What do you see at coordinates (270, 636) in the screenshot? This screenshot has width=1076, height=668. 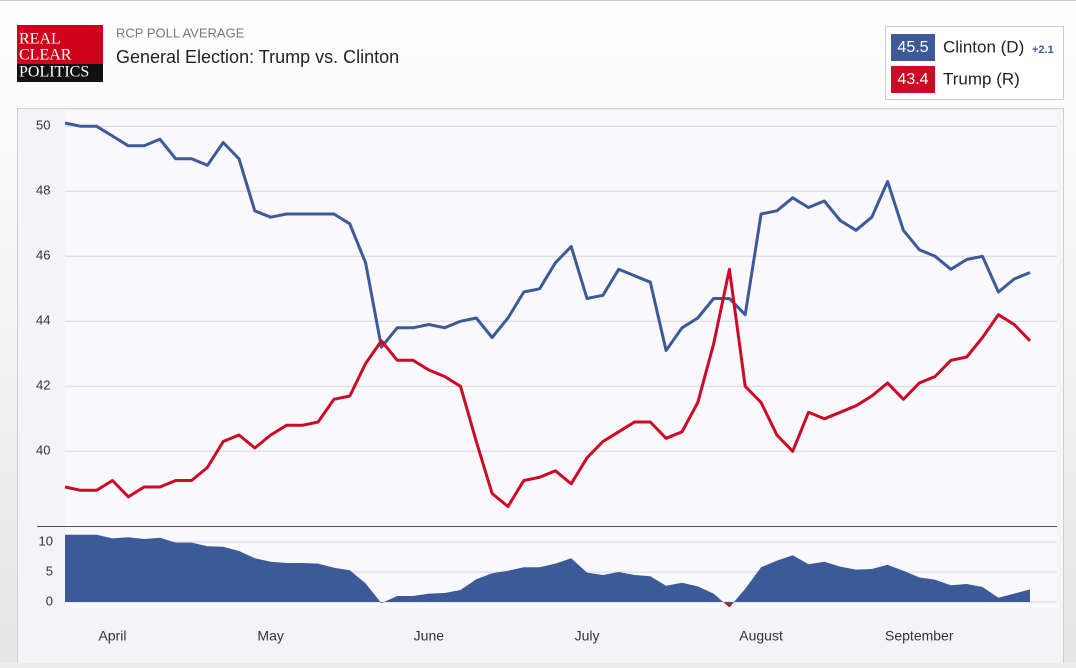 I see `x-tick-label: May` at bounding box center [270, 636].